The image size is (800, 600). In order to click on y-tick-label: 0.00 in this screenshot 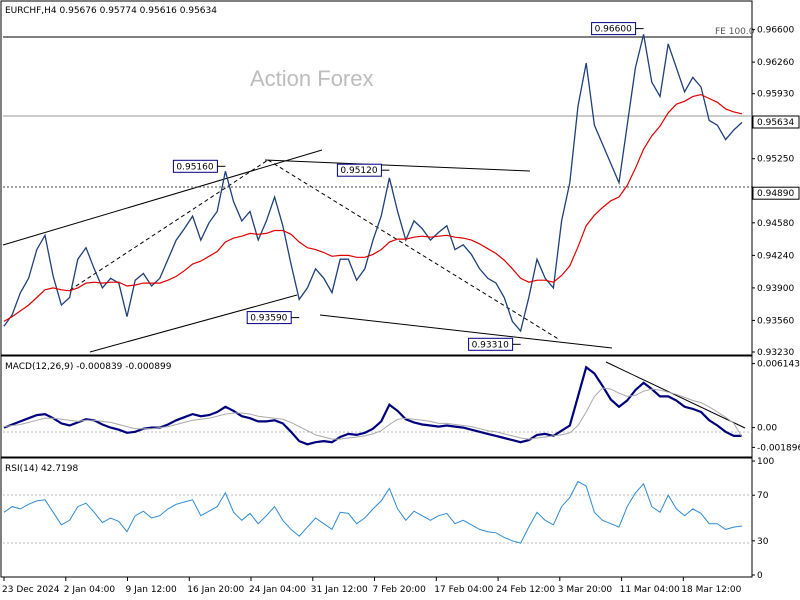, I will do `click(767, 429)`.